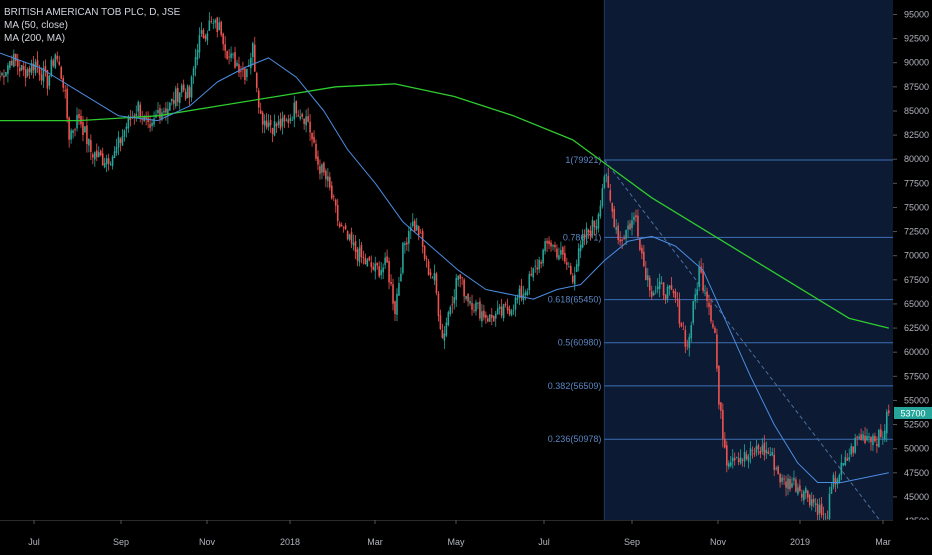 This screenshot has width=932, height=555. What do you see at coordinates (916, 497) in the screenshot?
I see `y-tick-label: 45000` at bounding box center [916, 497].